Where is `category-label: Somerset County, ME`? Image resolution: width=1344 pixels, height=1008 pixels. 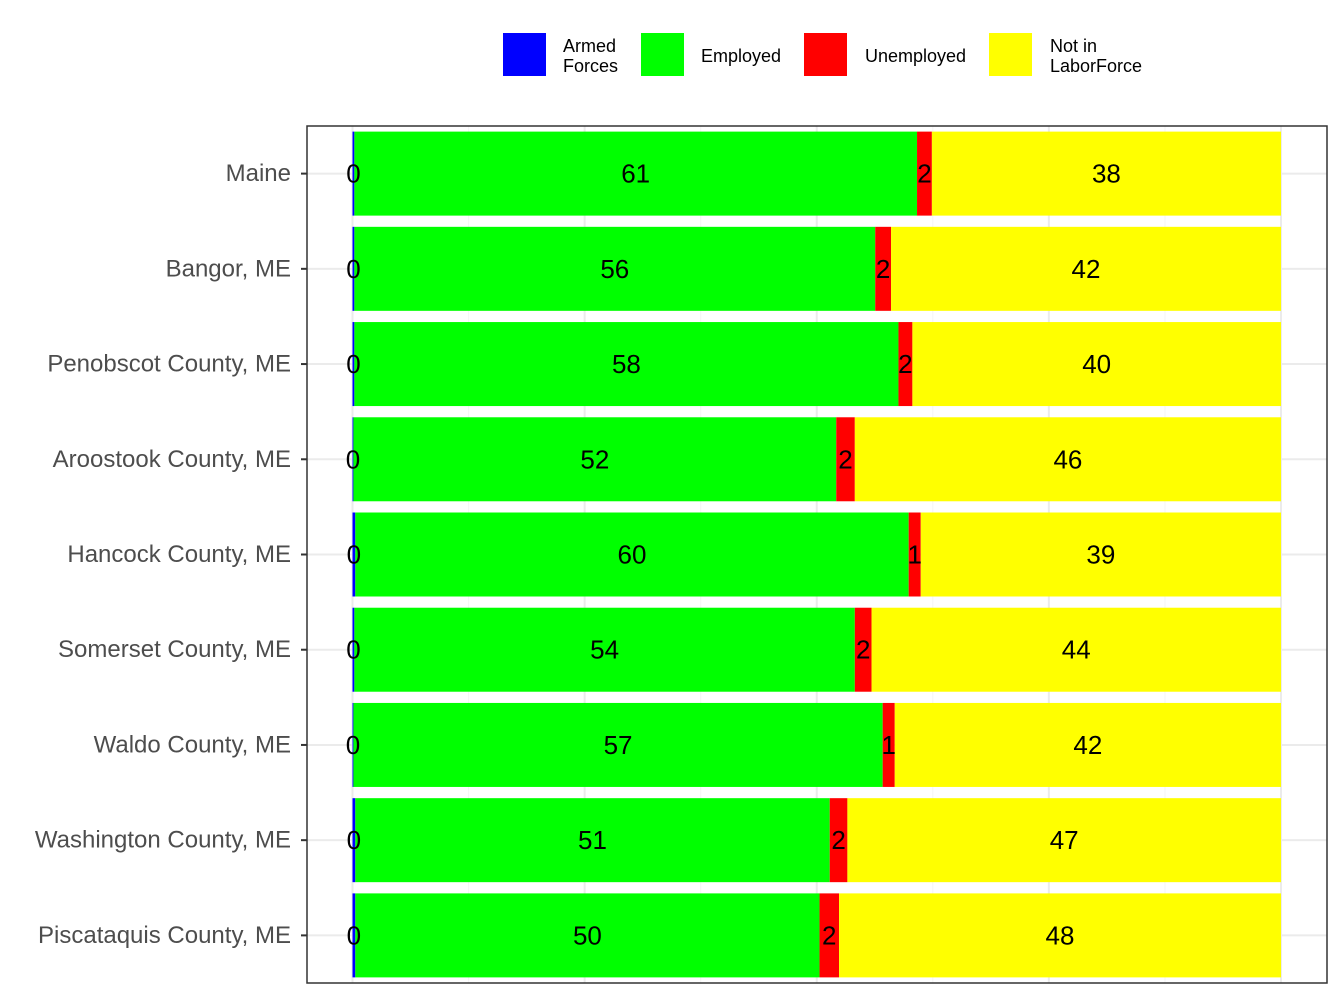 category-label: Somerset County, ME is located at coordinates (174, 649).